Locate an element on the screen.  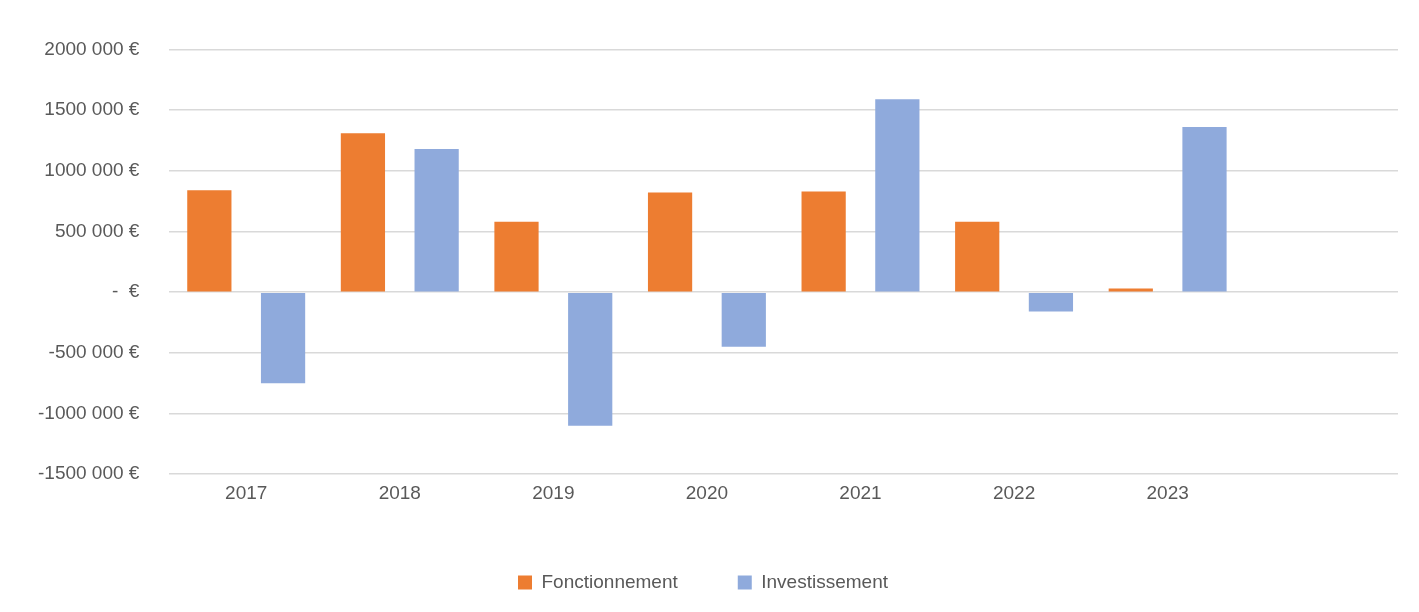
x-tick-label: 2023 is located at coordinates (1167, 492).